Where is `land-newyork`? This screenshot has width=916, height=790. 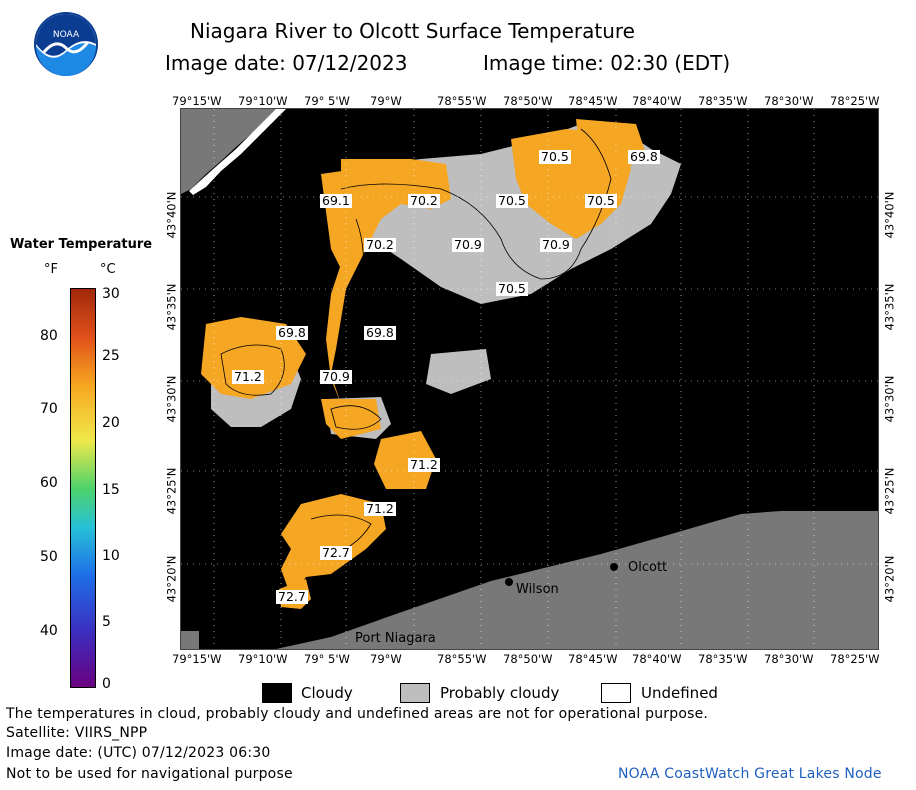
land-newyork is located at coordinates (577, 580).